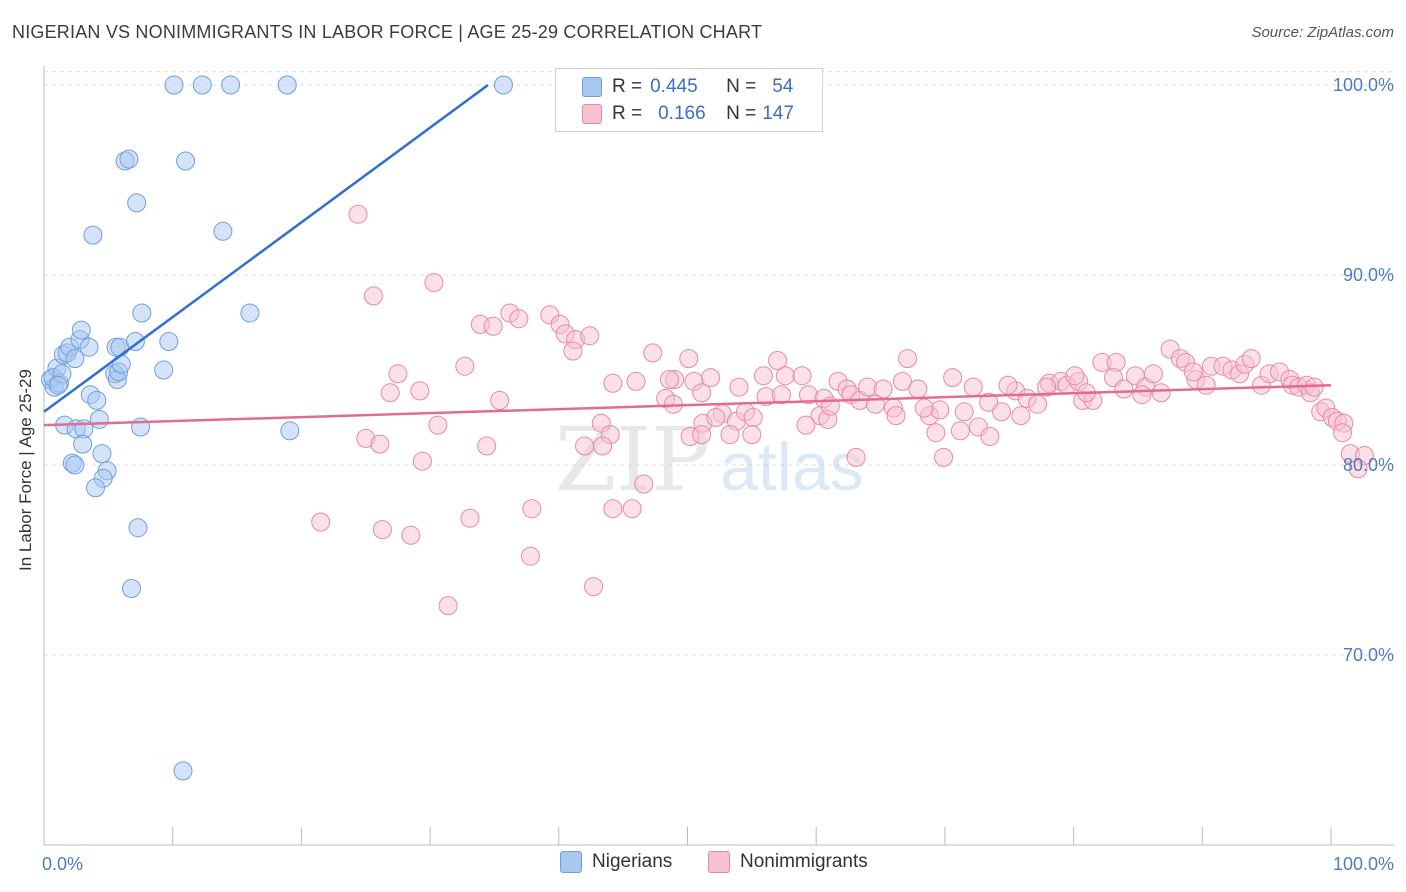 The image size is (1406, 892). Describe the element at coordinates (783, 86) in the screenshot. I see `legend-n-value: 54` at that location.